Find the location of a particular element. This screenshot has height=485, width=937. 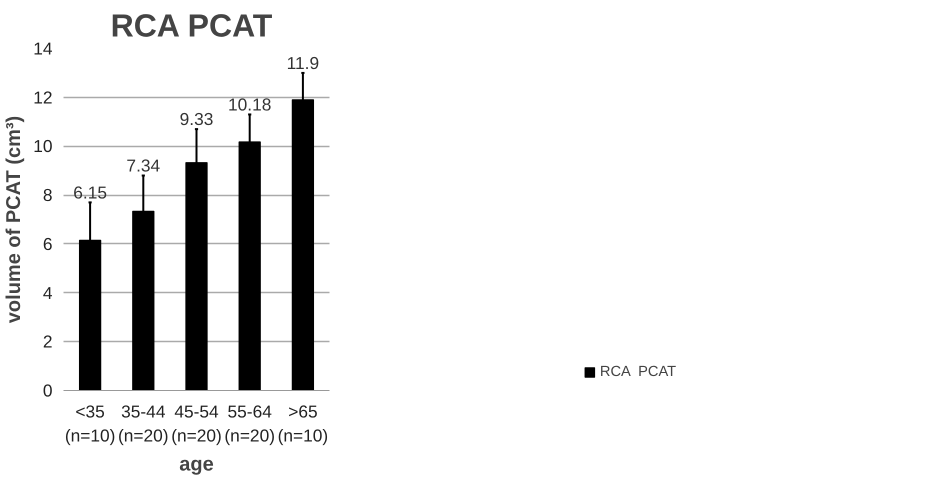

y-axis-title: volume of PCAT (cm³) is located at coordinates (14, 220).